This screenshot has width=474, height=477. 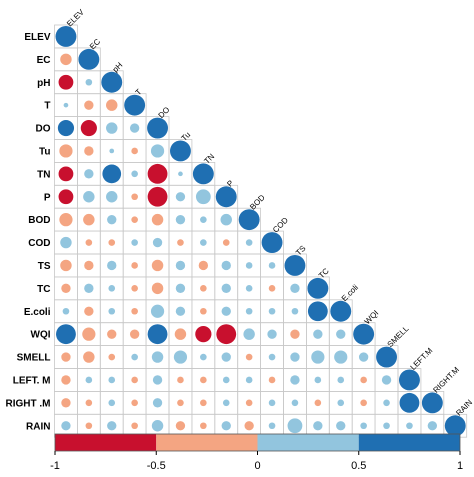 What do you see at coordinates (43, 83) in the screenshot?
I see `row-label: pH` at bounding box center [43, 83].